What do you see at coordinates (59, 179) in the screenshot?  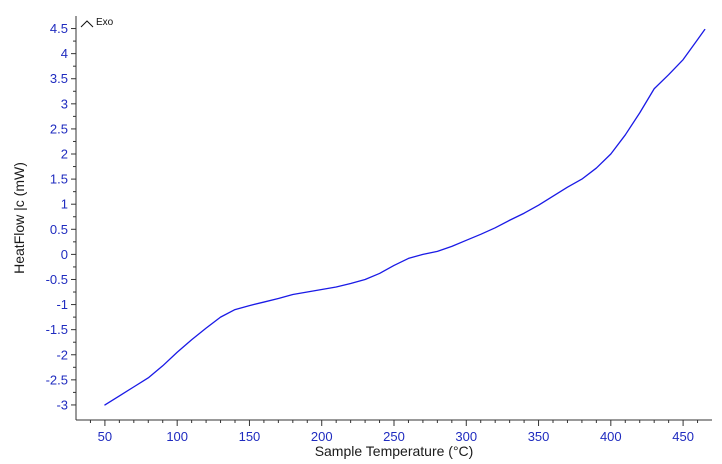 I see `y-tick-label: 1.5` at bounding box center [59, 179].